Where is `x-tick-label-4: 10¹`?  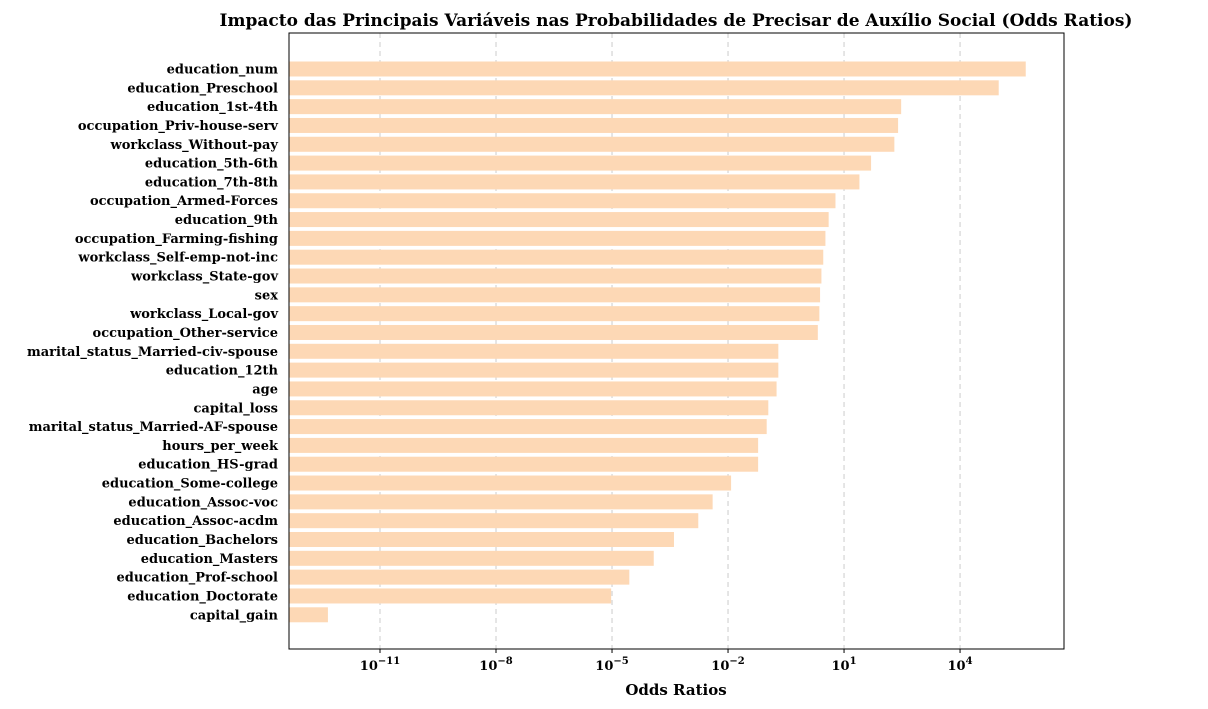
x-tick-label-4: 10¹ is located at coordinates (844, 665).